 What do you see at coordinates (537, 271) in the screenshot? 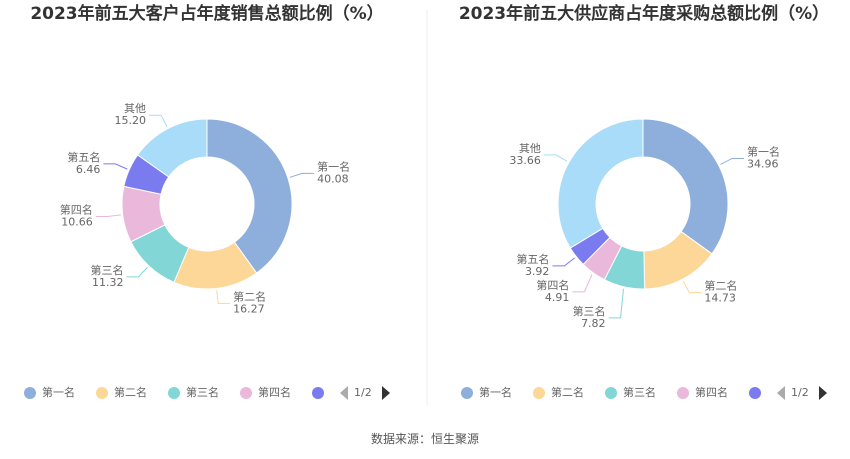
I see `slice-value: 3.92` at bounding box center [537, 271].